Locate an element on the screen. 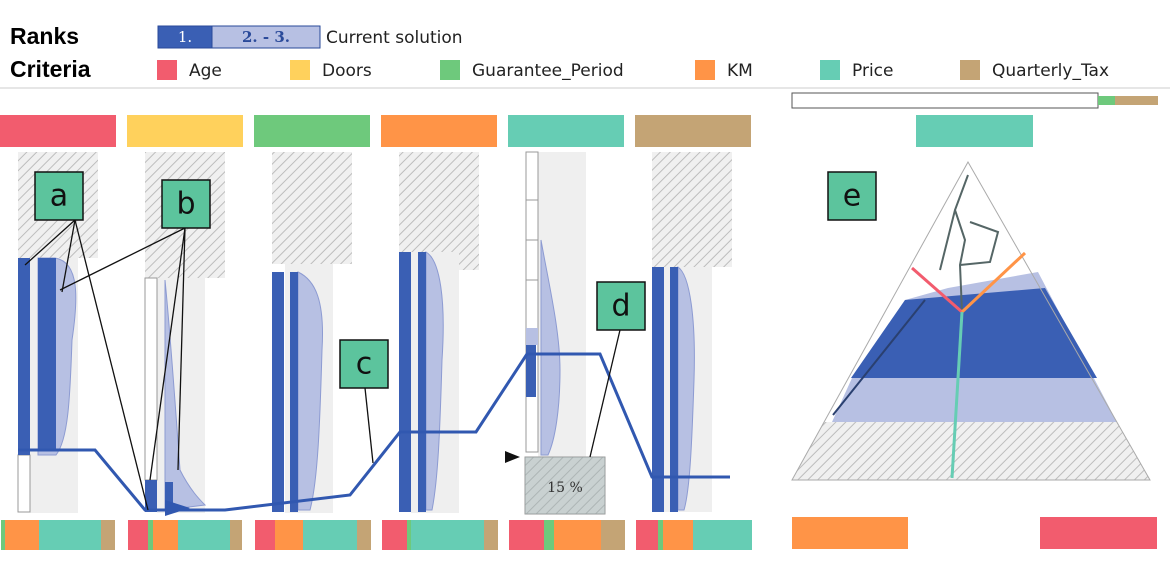  marker is located at coordinates (177, 508).